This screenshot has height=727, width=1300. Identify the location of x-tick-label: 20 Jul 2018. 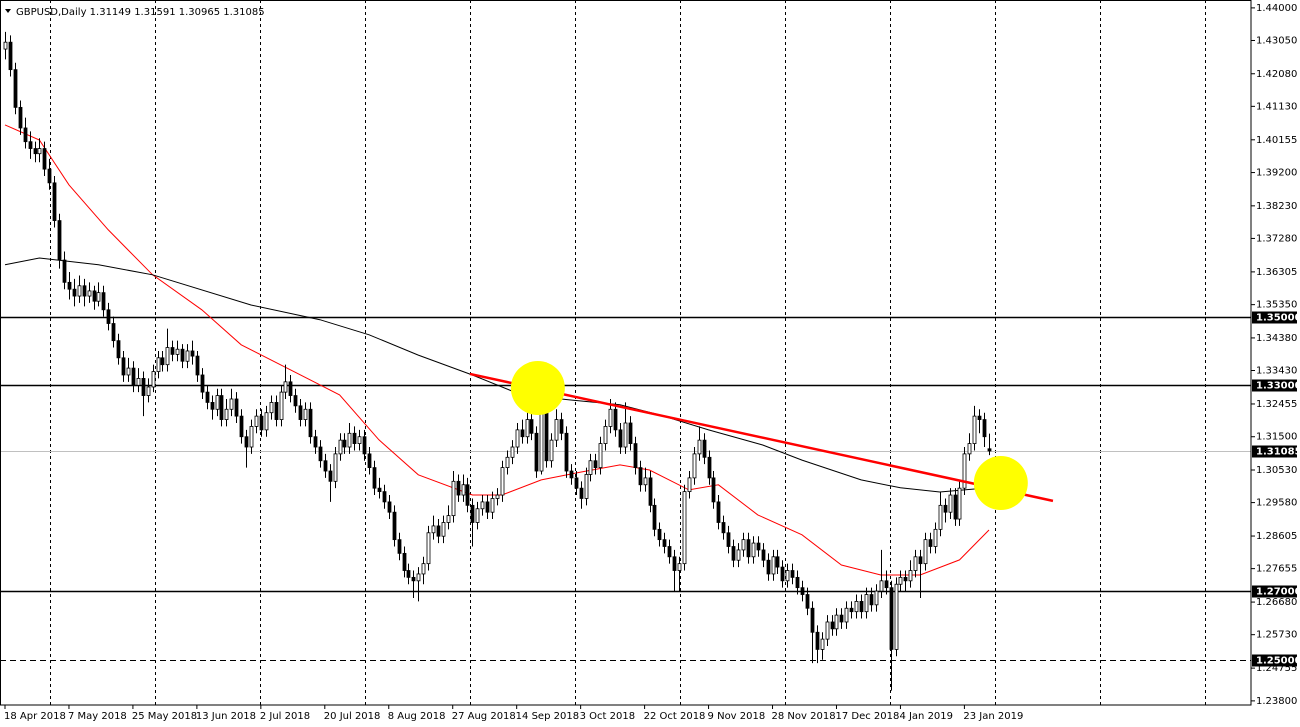
(352, 716).